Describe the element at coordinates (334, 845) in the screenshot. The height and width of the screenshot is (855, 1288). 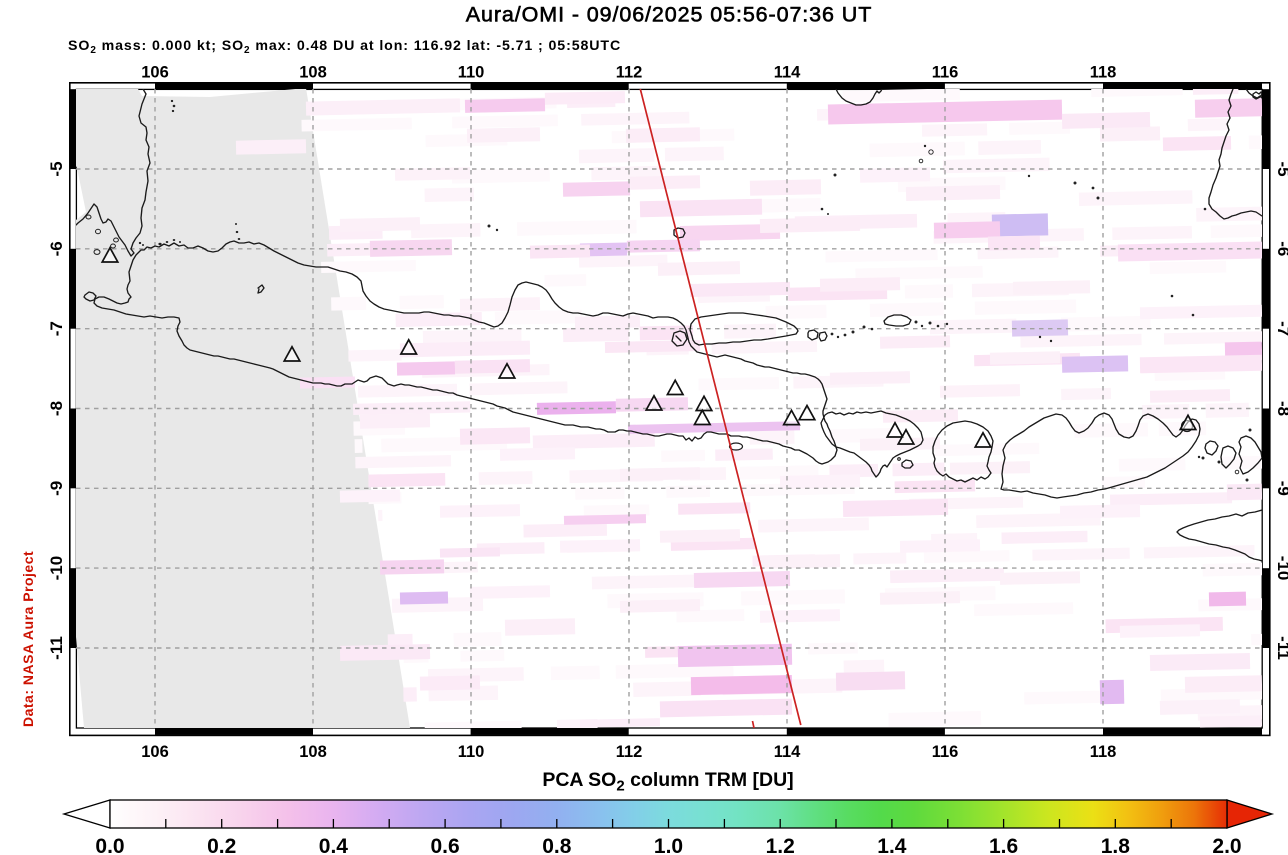
I see `svg-text: 0.4` at that location.